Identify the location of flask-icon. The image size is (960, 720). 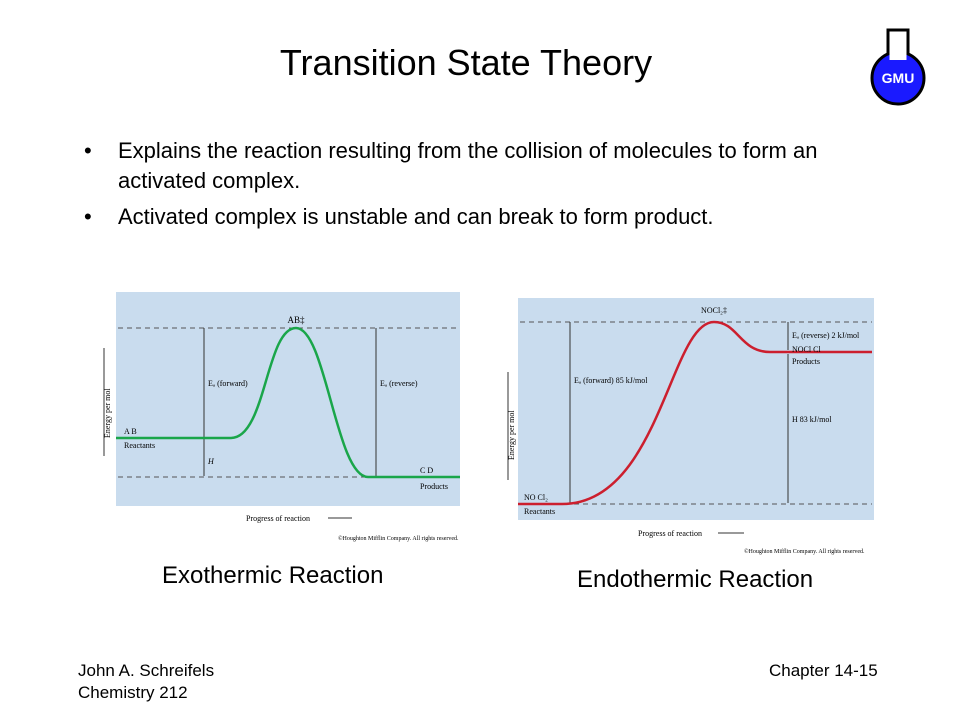
(898, 67).